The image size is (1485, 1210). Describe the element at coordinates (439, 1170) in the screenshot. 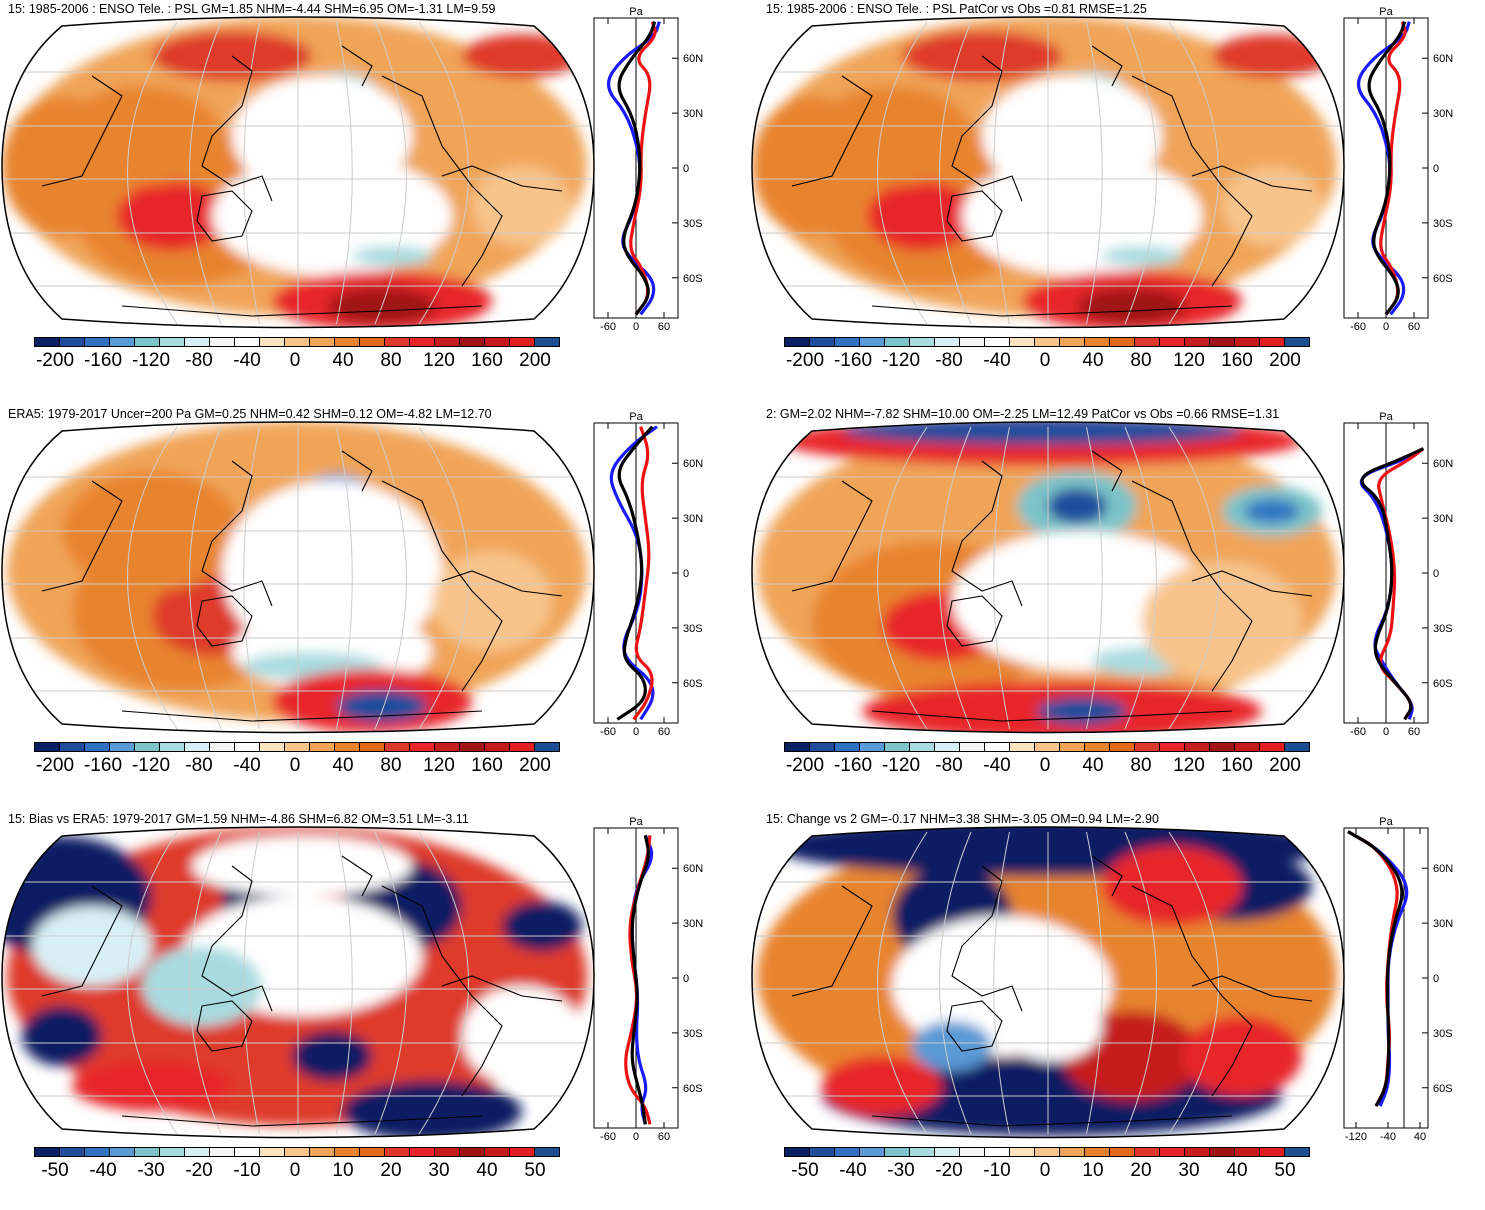

I see `colorbar-label: 30` at that location.